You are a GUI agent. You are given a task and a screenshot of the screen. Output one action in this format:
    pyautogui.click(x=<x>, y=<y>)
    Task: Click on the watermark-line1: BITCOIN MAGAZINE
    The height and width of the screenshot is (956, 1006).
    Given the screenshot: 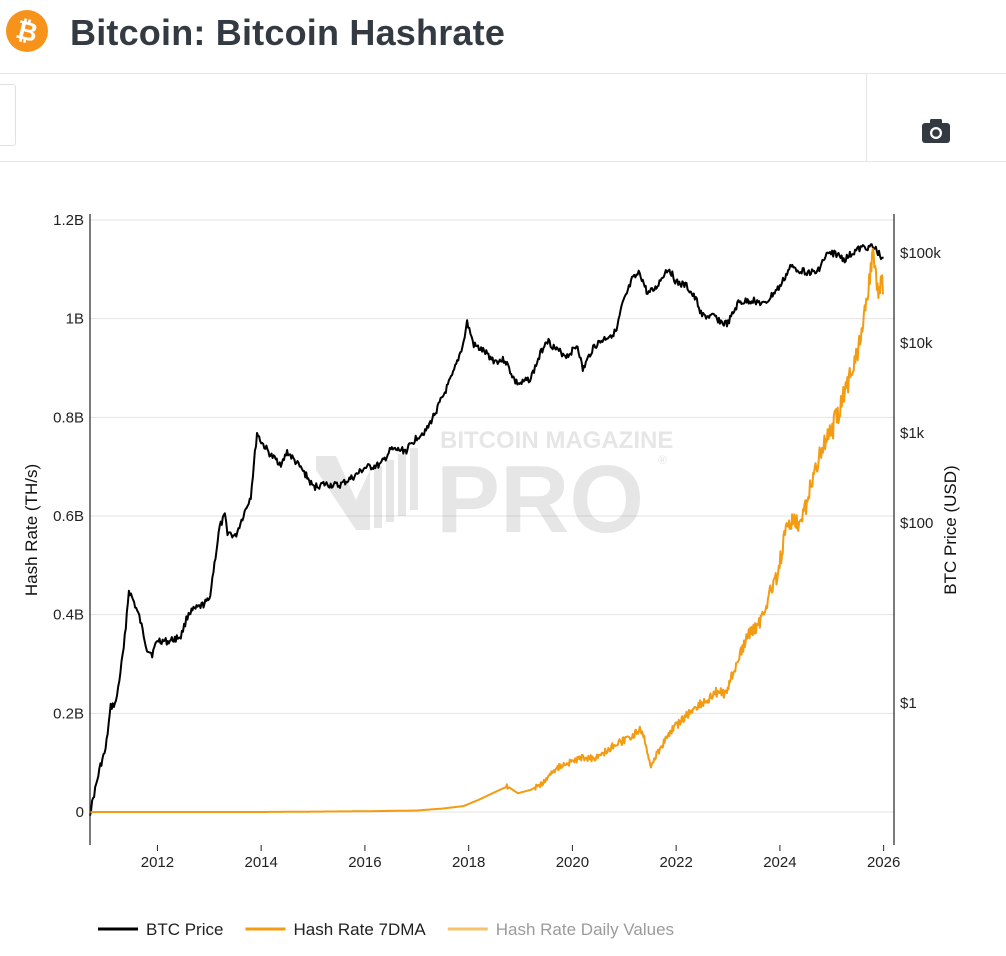 What is the action you would take?
    pyautogui.click(x=556, y=440)
    